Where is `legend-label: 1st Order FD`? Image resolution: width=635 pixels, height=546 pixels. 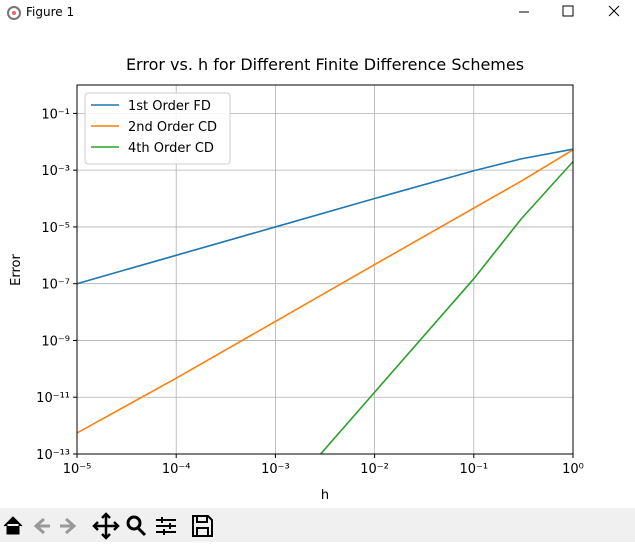
legend-label: 1st Order FD is located at coordinates (169, 106).